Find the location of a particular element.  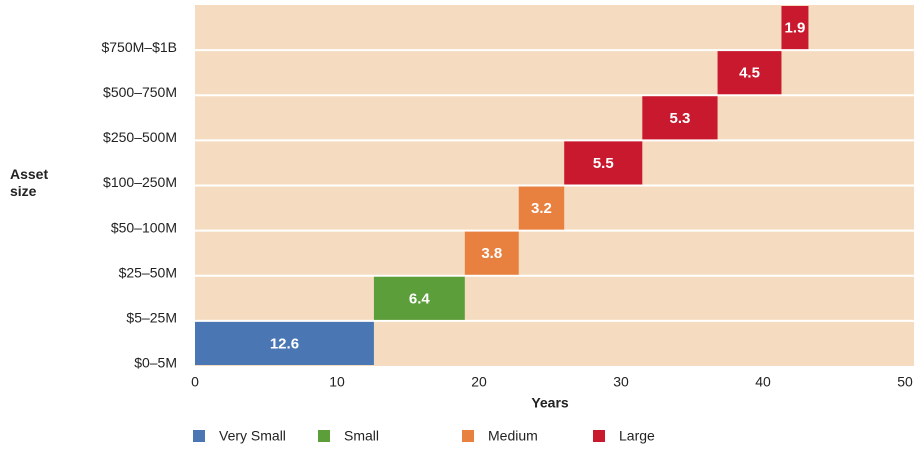

y-tick-label: $25–50M is located at coordinates (148, 272).